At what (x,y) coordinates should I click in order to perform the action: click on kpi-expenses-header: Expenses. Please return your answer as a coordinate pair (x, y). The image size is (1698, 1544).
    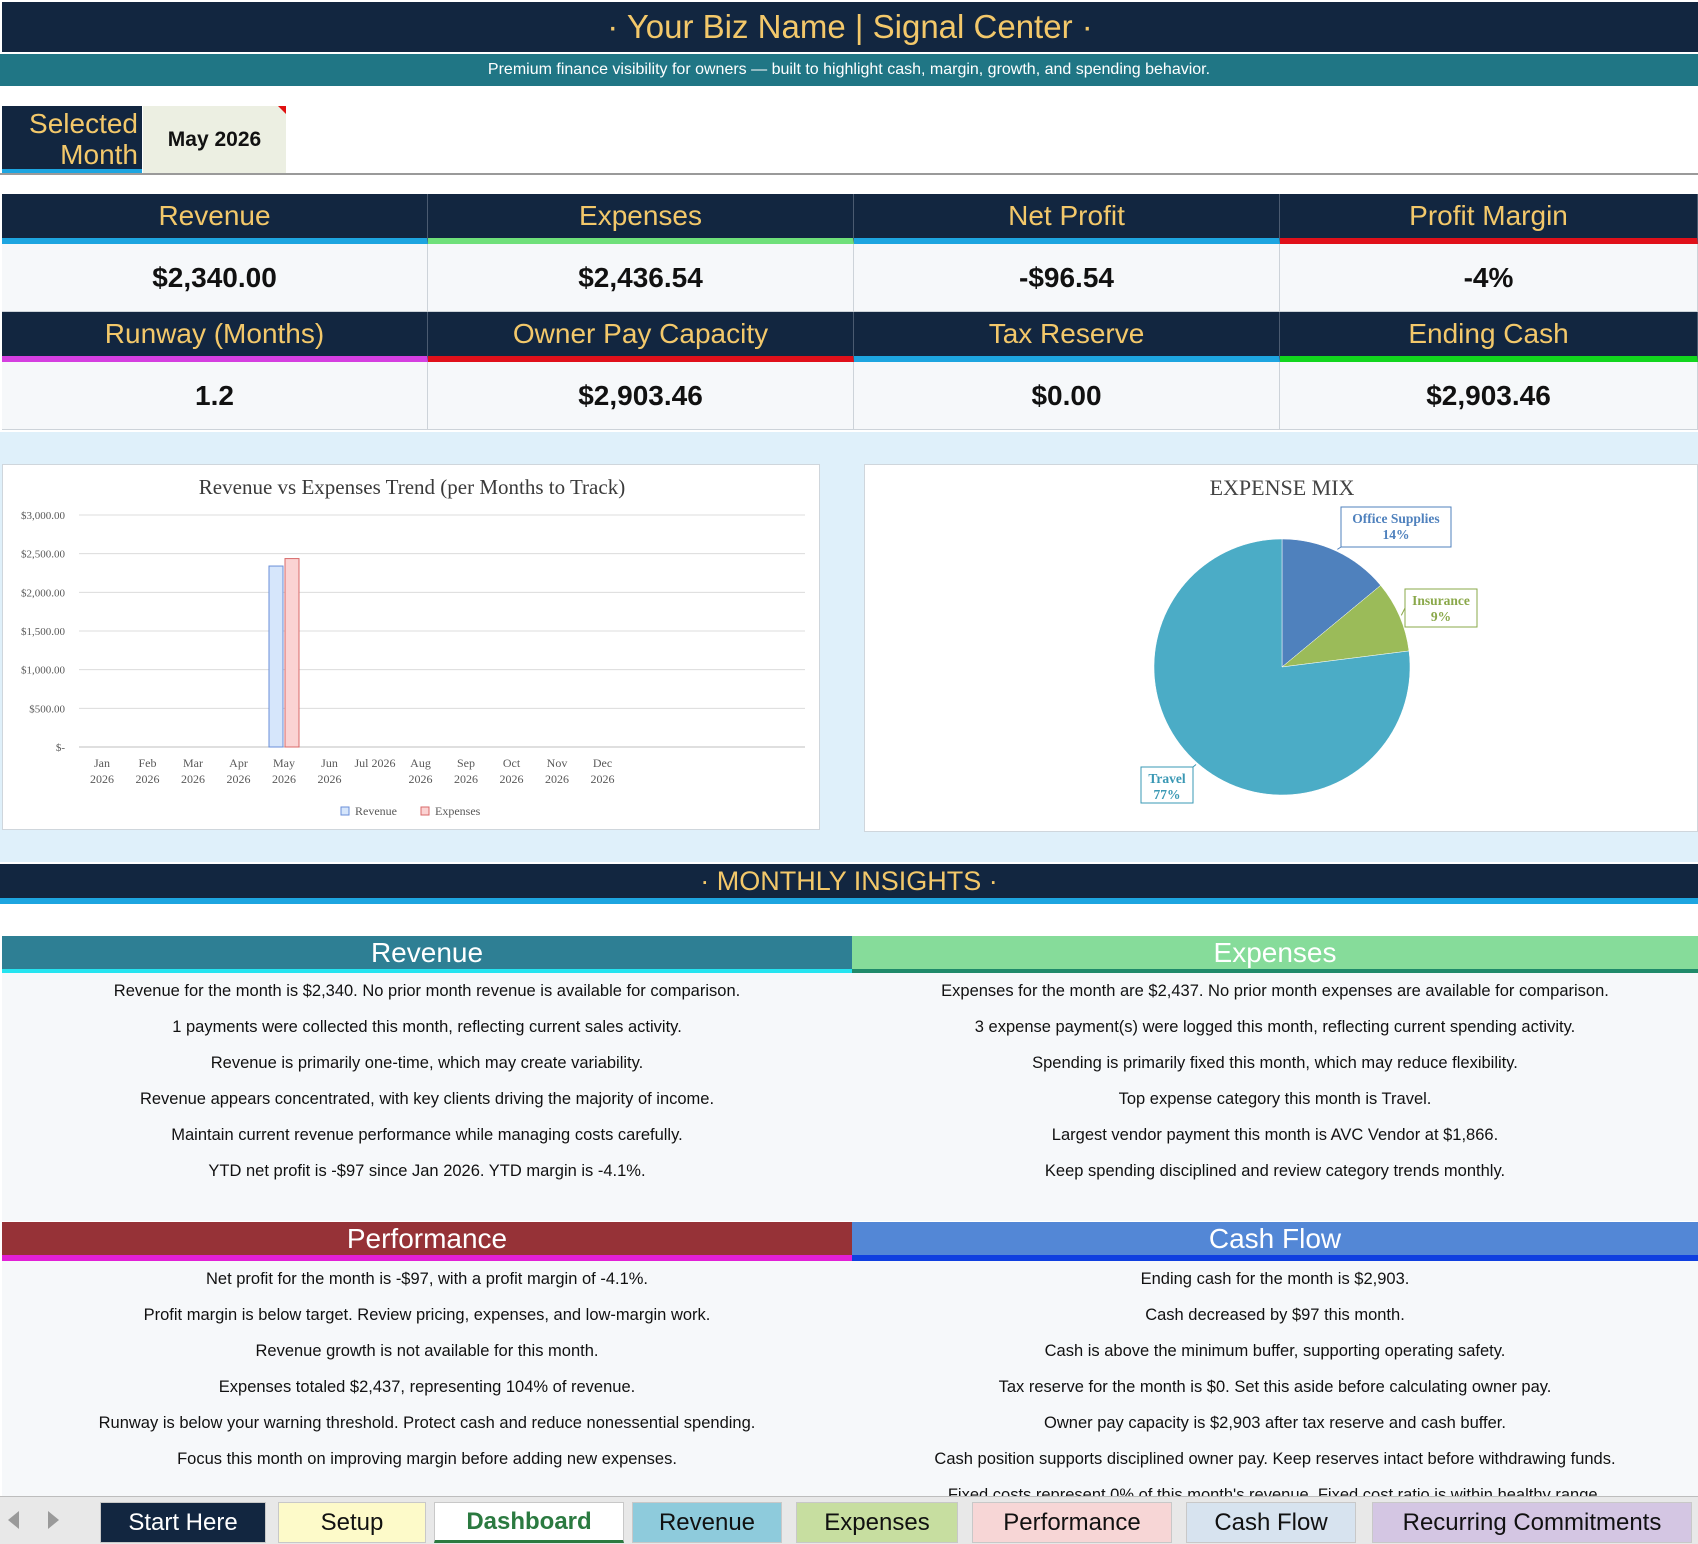
    Looking at the image, I should click on (641, 219).